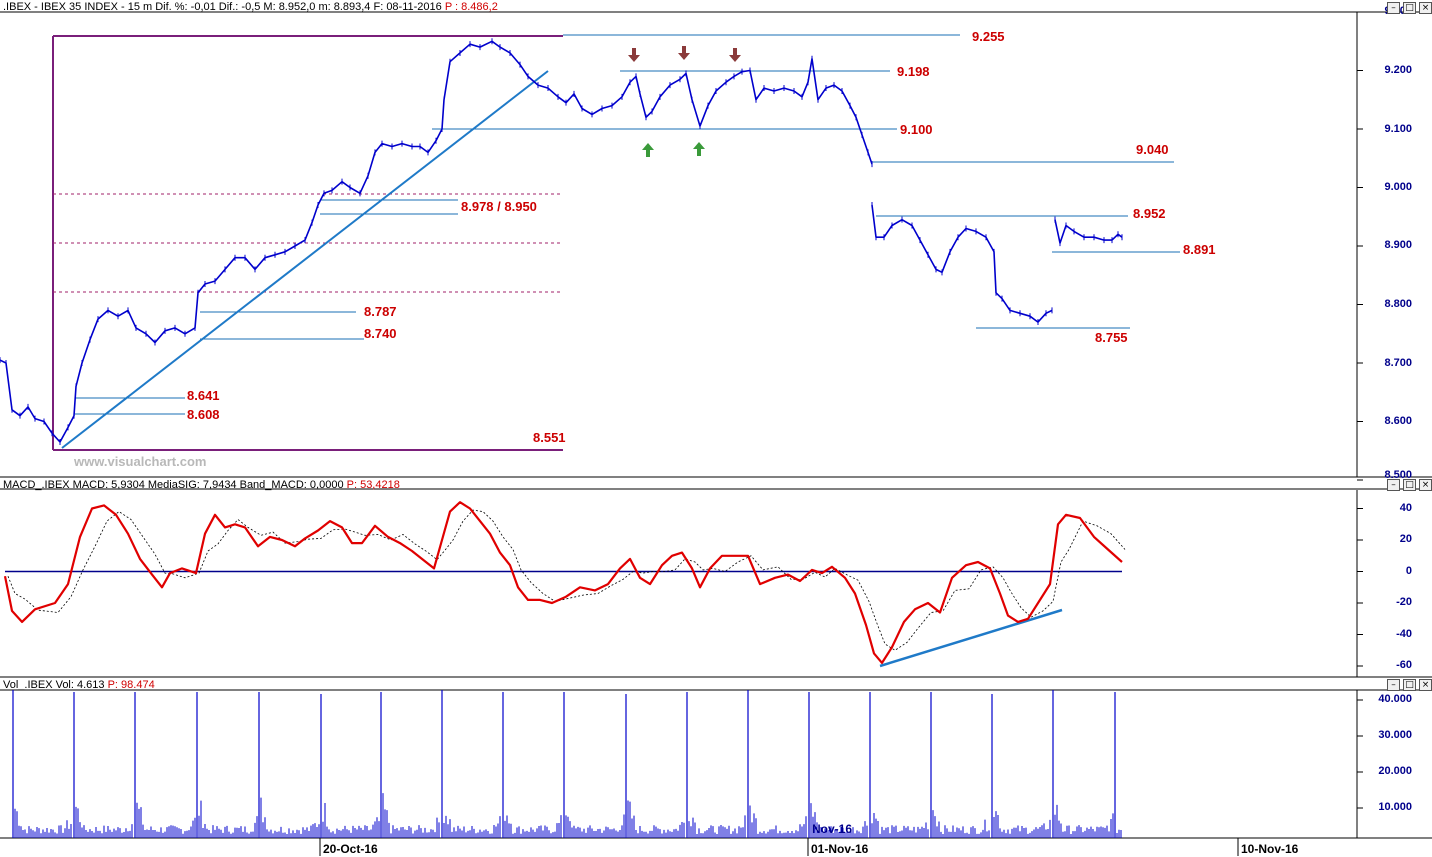 This screenshot has width=1432, height=857. I want to click on level-label: 8.755, so click(1111, 337).